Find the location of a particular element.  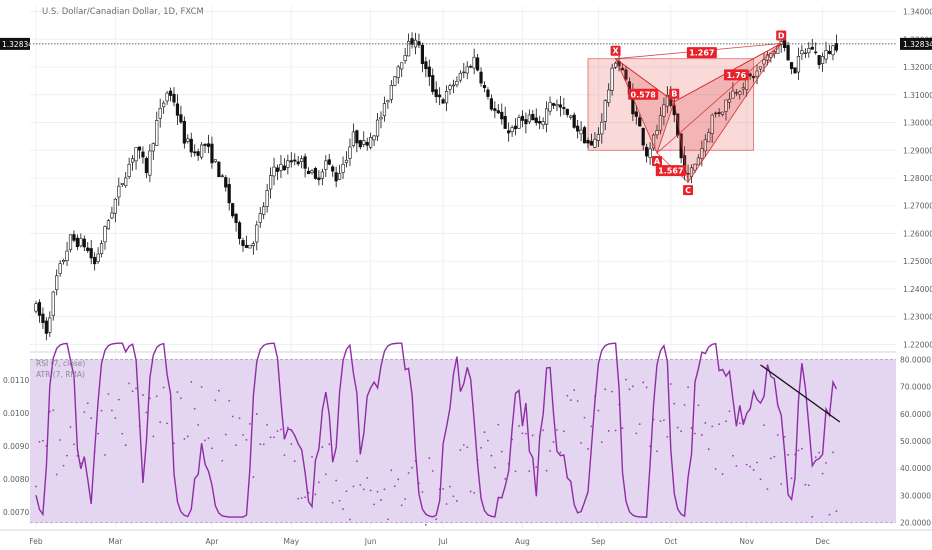

price-tick-label: 1.25000 is located at coordinates (917, 261).